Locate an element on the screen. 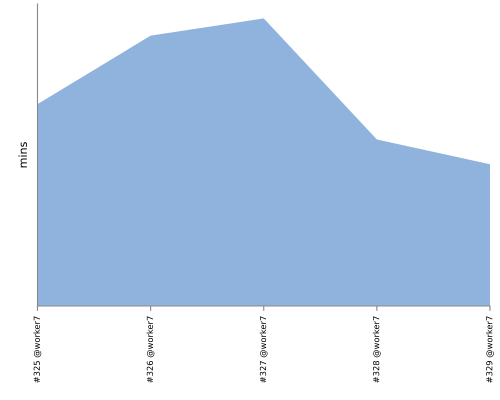  x-tick-label: #328 @worker7 is located at coordinates (376, 349).